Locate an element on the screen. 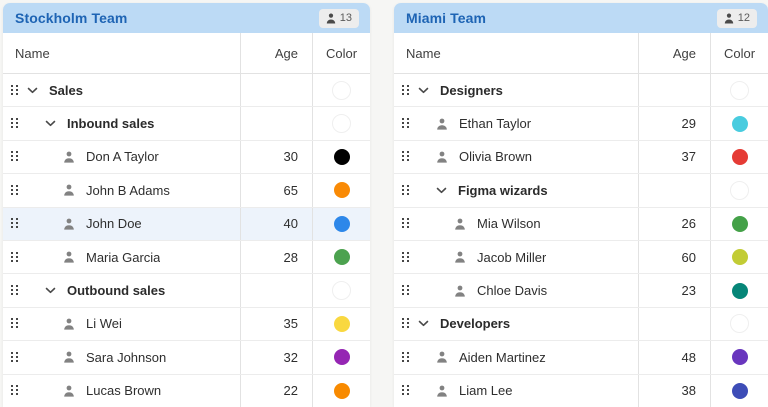 This screenshot has width=768, height=407. table-row: Don A Taylor 30 is located at coordinates (186, 157).